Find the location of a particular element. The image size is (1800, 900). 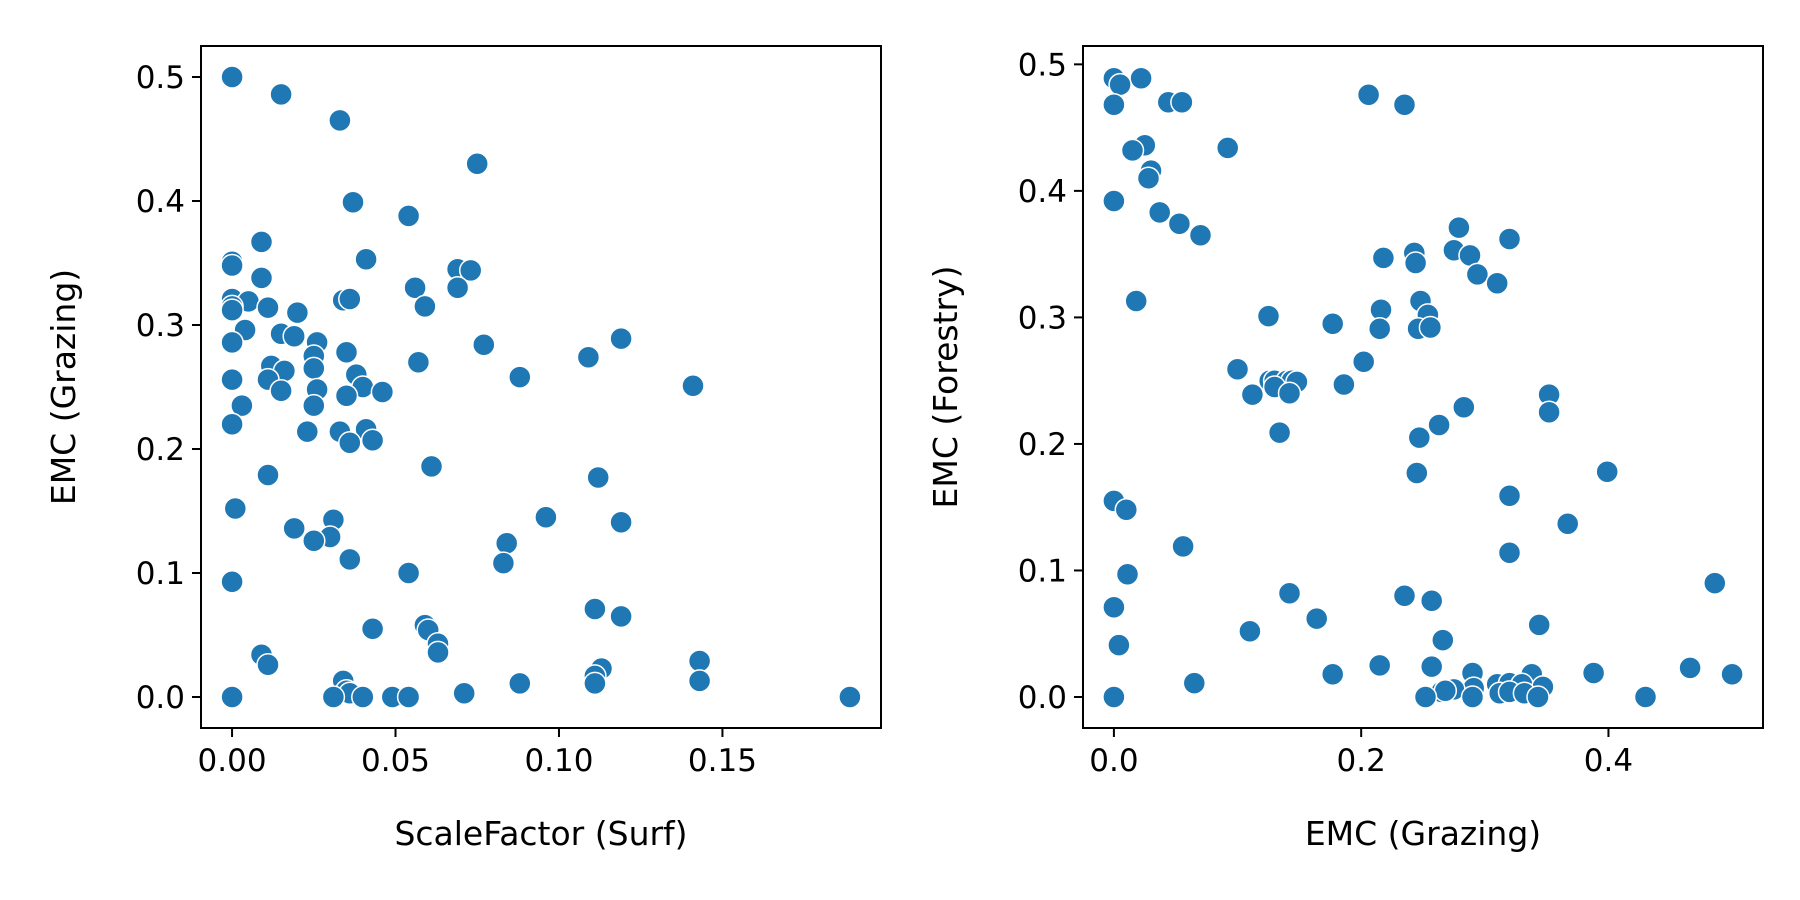

y-axis-label-right: EMC (Forestry) is located at coordinates (945, 387).